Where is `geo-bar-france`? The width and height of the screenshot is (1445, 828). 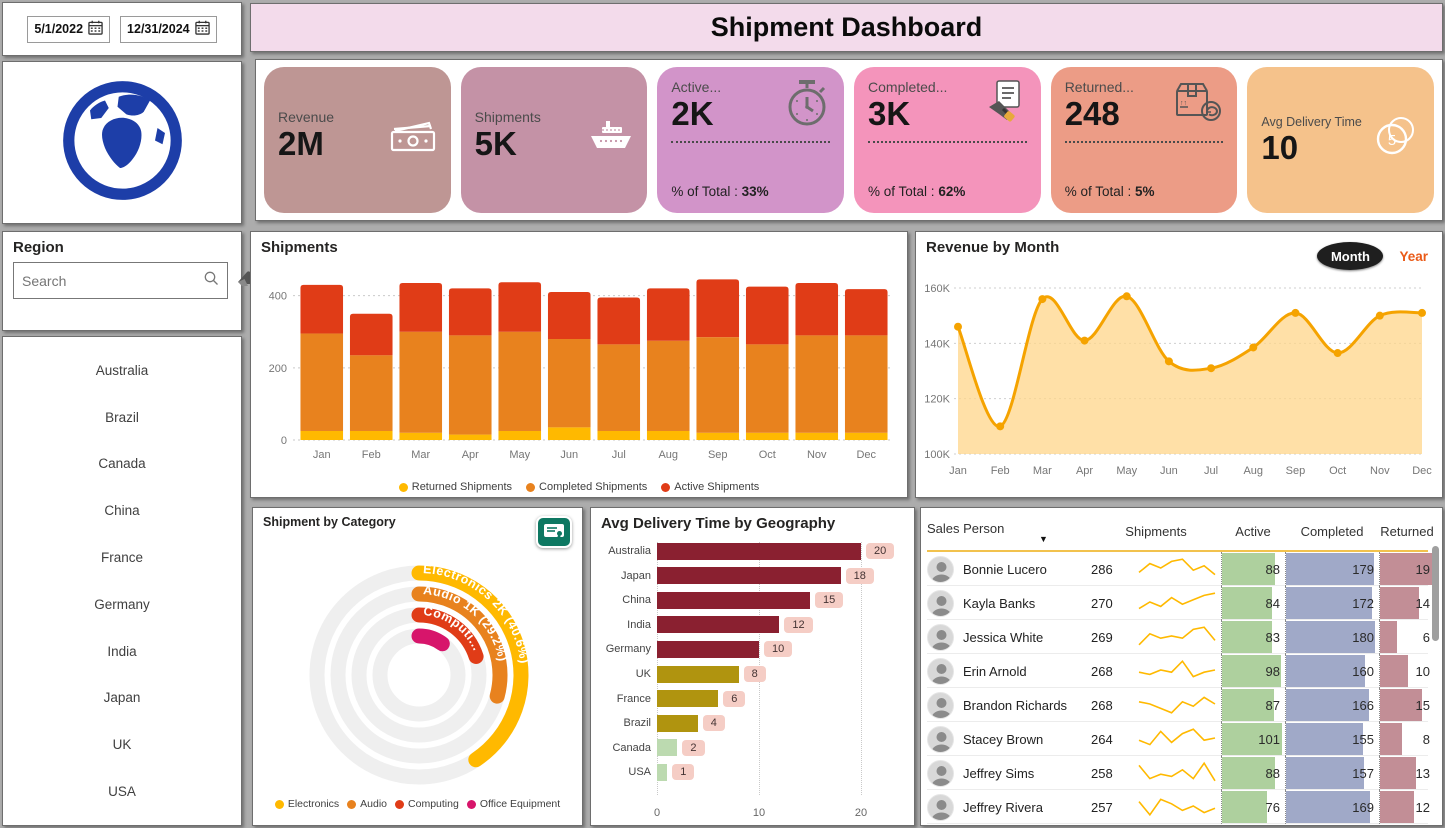 geo-bar-france is located at coordinates (688, 699).